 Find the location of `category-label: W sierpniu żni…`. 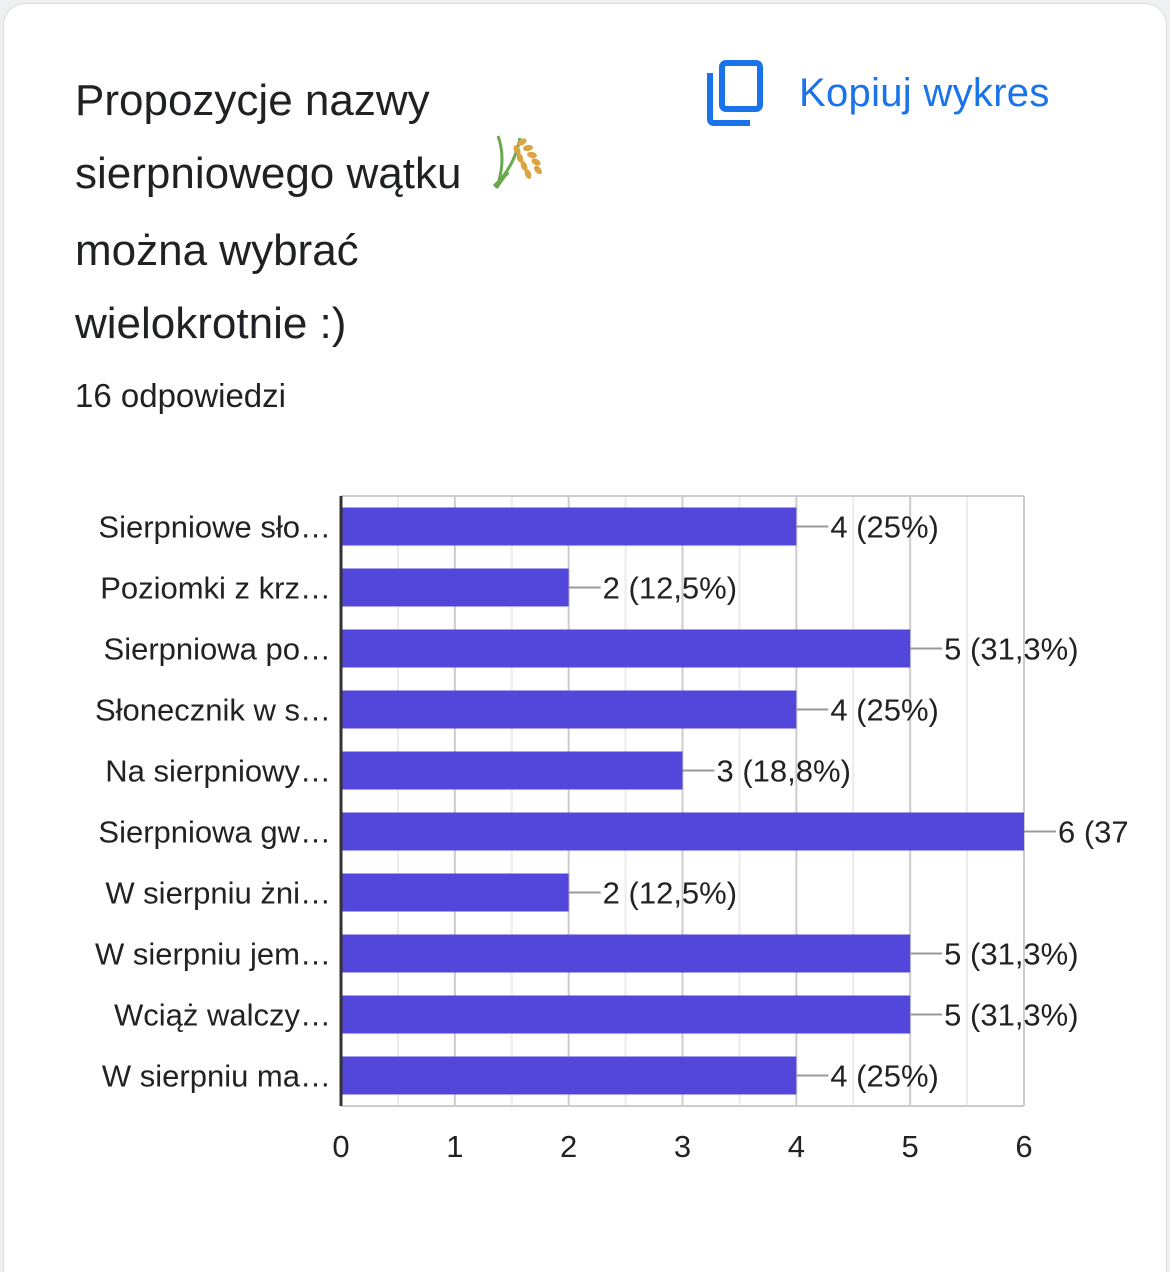

category-label: W sierpniu żni… is located at coordinates (218, 893).